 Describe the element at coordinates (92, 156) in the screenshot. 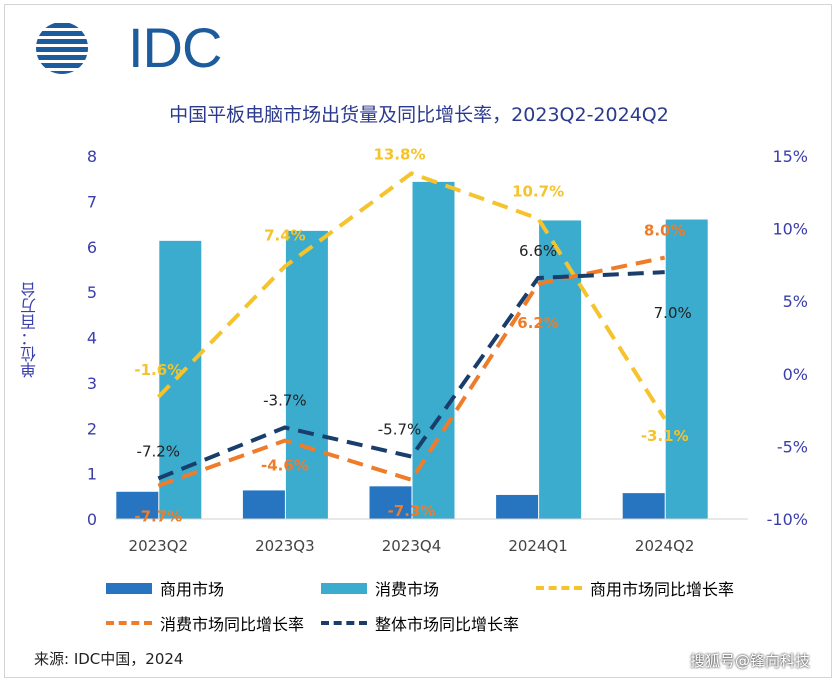

I see `y-tick-label: 8` at that location.